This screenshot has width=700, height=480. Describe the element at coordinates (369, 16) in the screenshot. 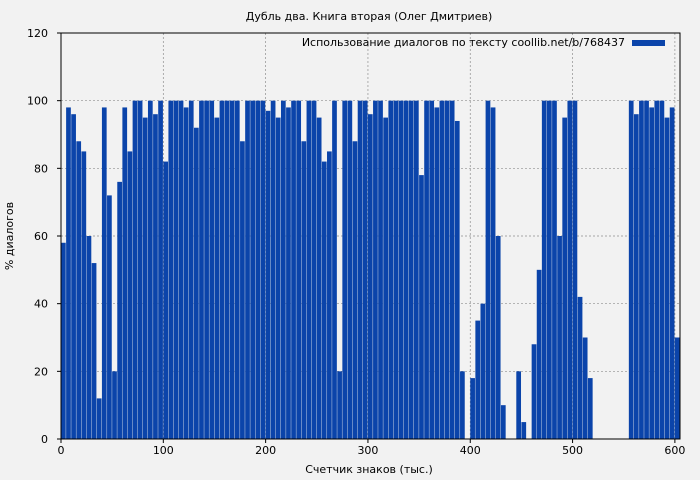

I see `chart-title: Дубль два. Книга вторая (Олег Дмитриев)` at that location.